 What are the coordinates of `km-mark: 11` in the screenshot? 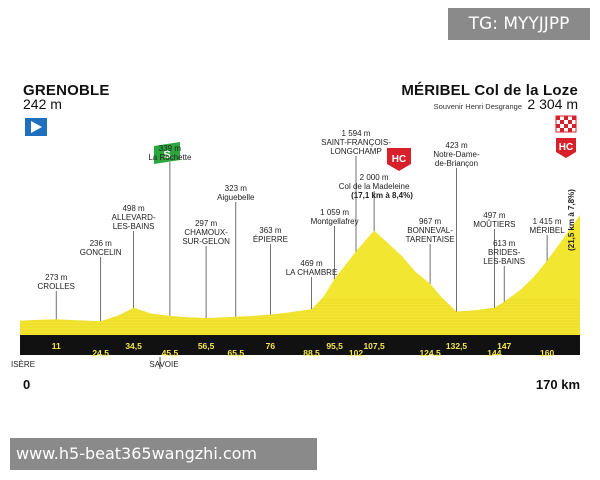 It's located at (56, 346).